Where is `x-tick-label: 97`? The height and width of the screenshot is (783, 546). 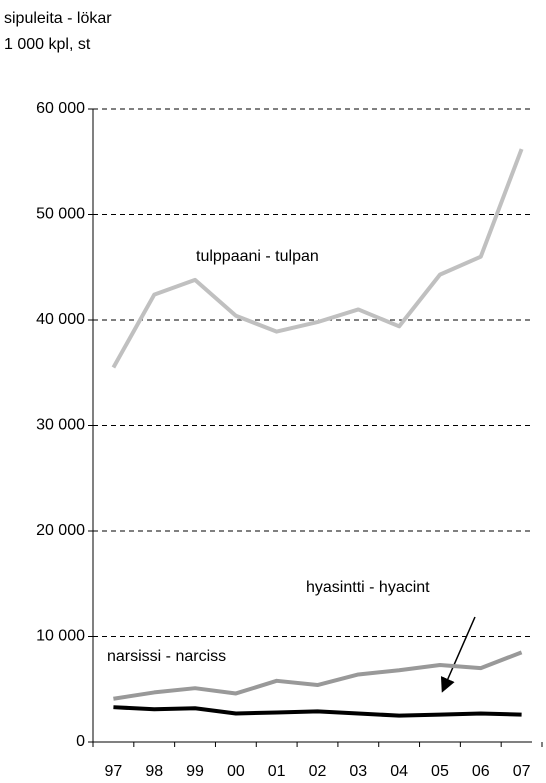
x-tick-label: 97 is located at coordinates (114, 771).